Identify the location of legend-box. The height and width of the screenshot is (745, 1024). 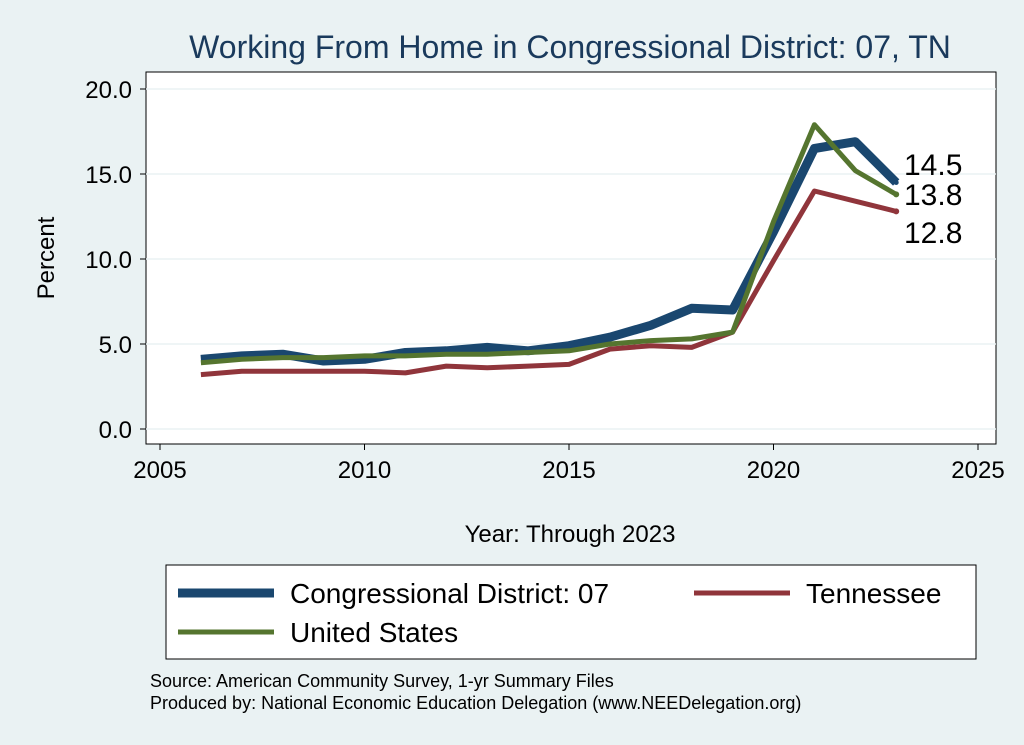
(571, 612).